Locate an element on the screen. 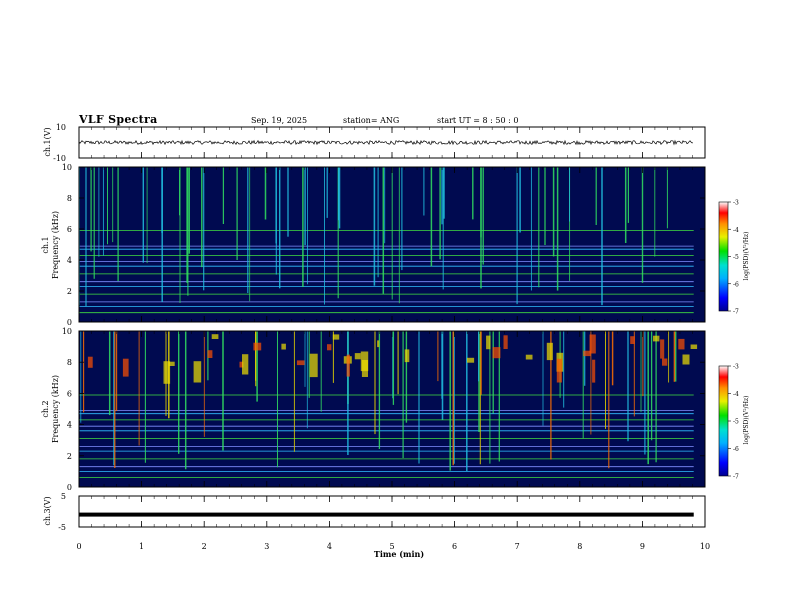 This screenshot has width=792, height=612. x-axis-label: Time (min) is located at coordinates (399, 554).